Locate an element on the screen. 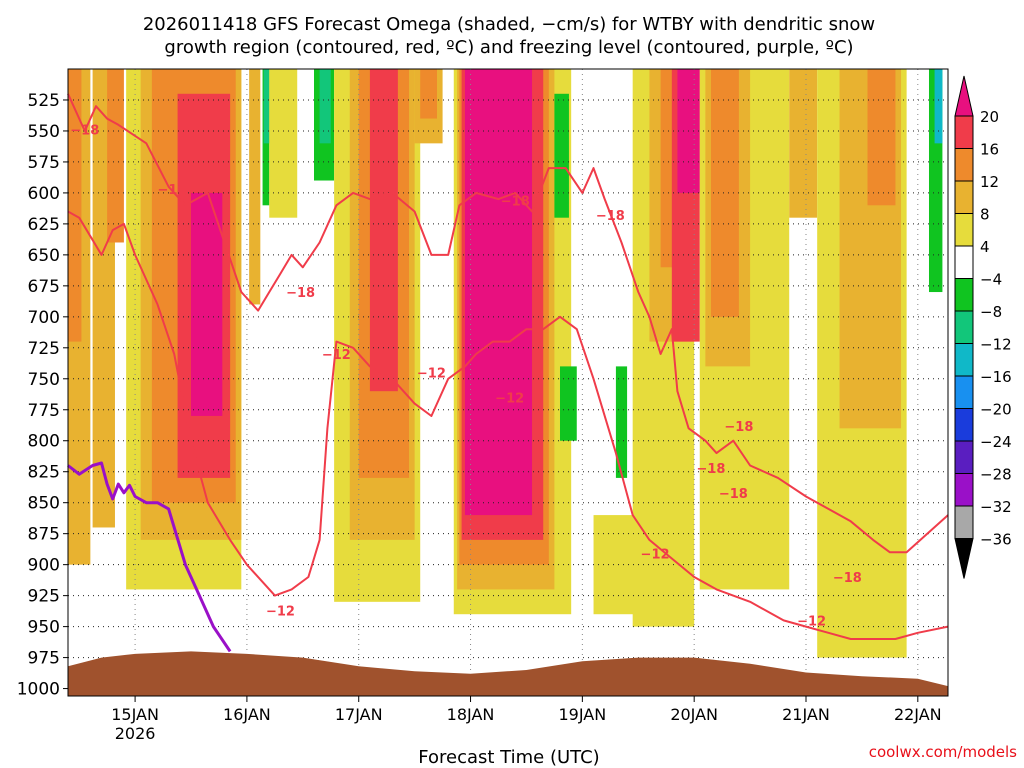 Image resolution: width=1024 pixels, height=768 pixels. y-tick-label-600: 600 is located at coordinates (44, 194).